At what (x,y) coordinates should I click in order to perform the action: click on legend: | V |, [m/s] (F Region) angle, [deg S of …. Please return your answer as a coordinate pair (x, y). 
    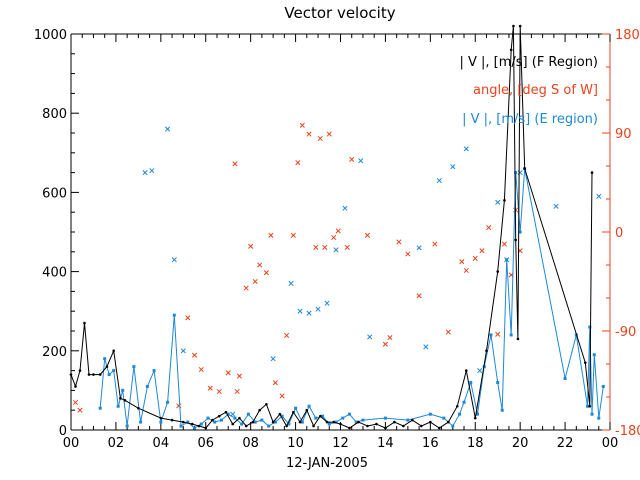
    Looking at the image, I should click on (528, 91).